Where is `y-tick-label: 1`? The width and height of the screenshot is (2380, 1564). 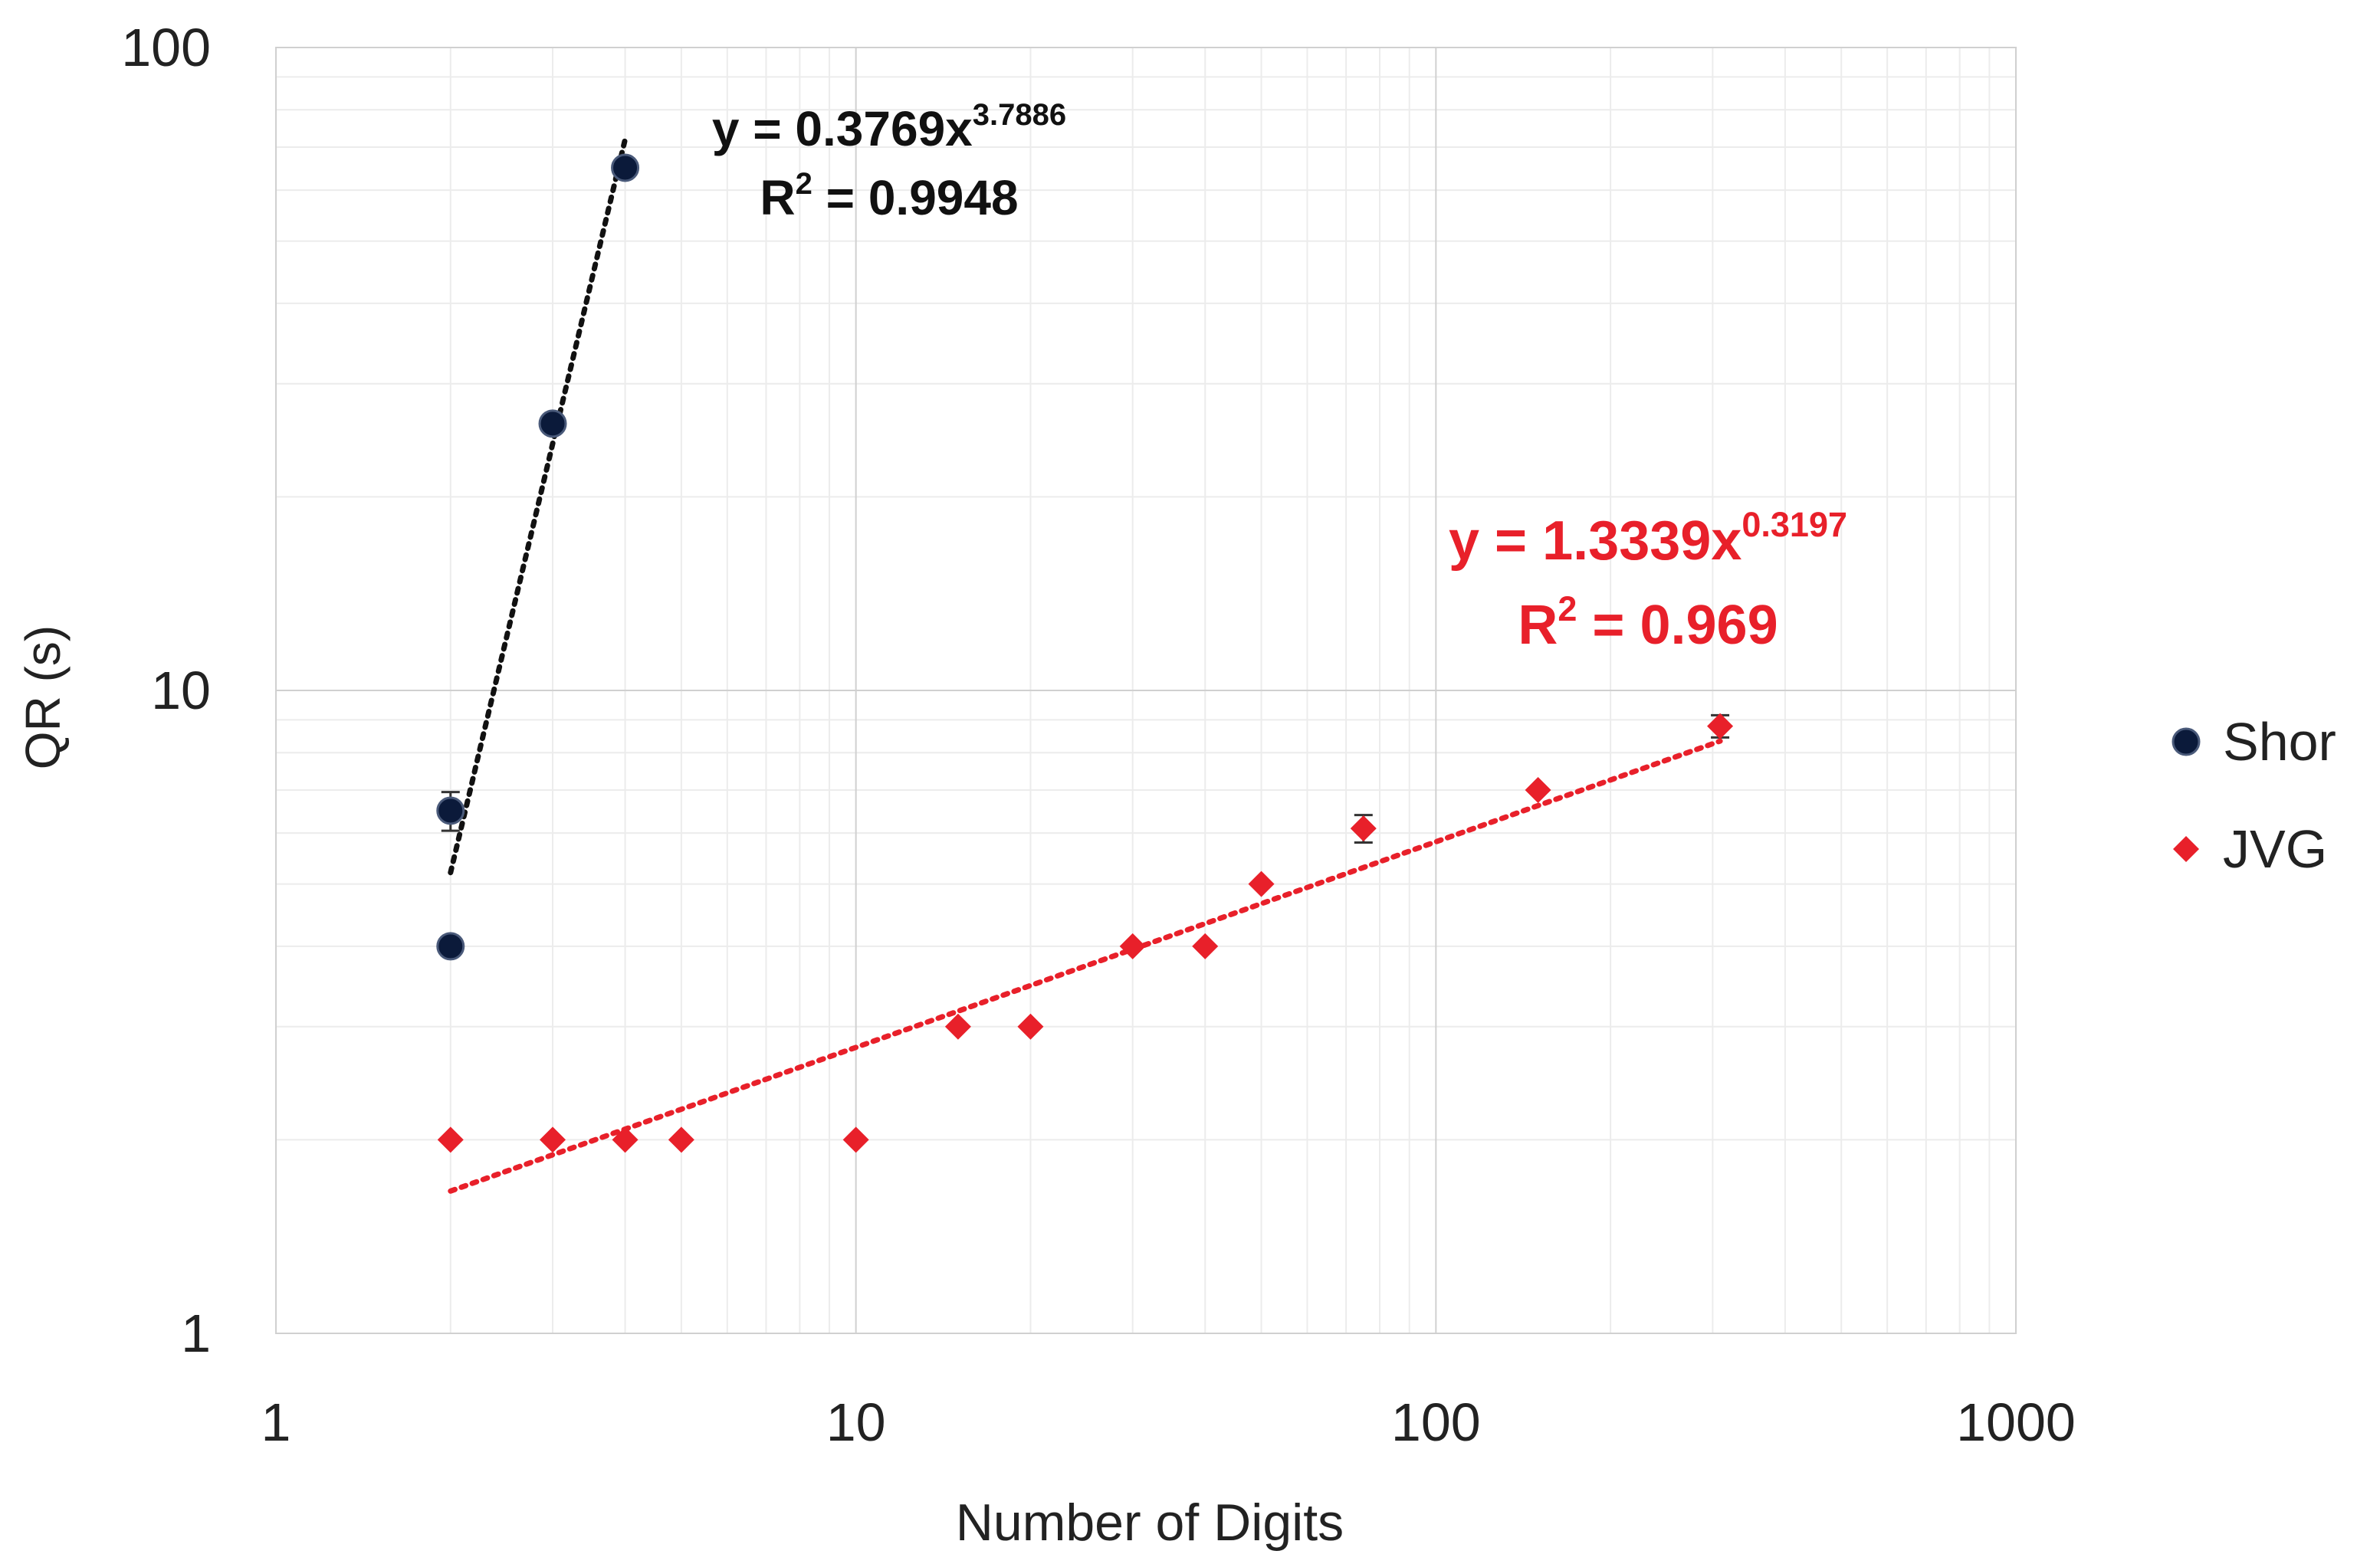 y-tick-label: 1 is located at coordinates (196, 1333).